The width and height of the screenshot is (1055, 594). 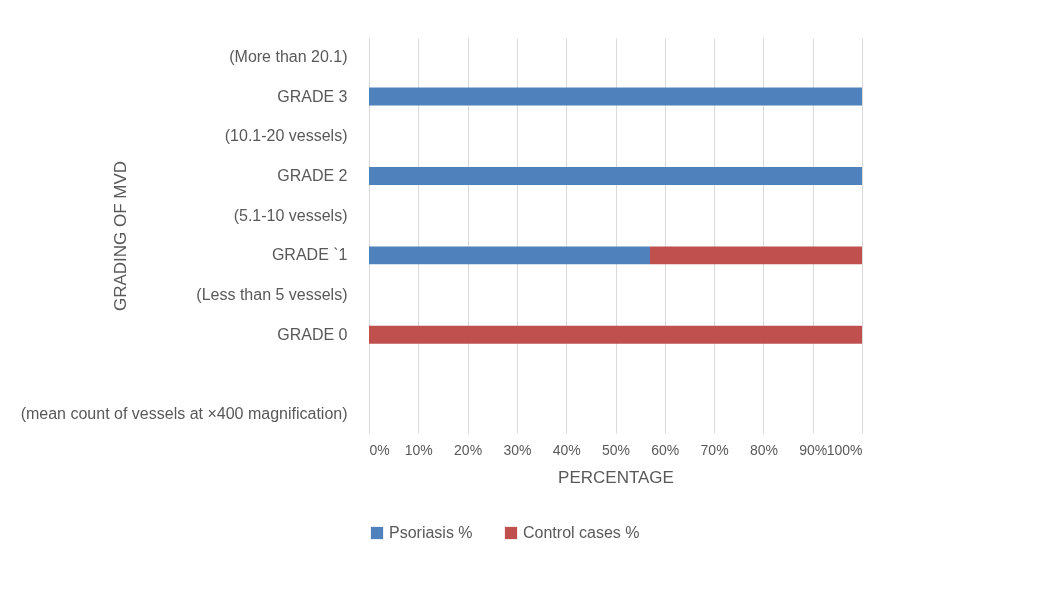 I want to click on x-tick-label: 50%, so click(x=616, y=449).